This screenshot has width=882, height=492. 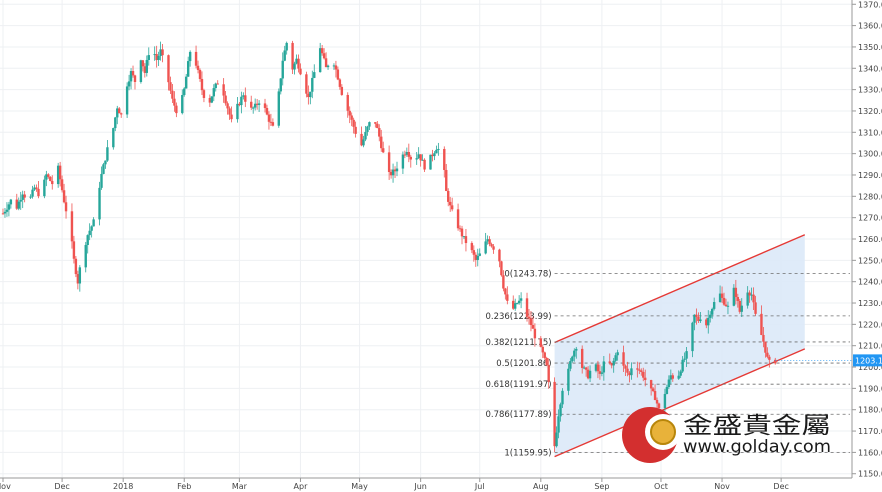 I want to click on y-tick-label: 1150.00, so click(x=870, y=474).